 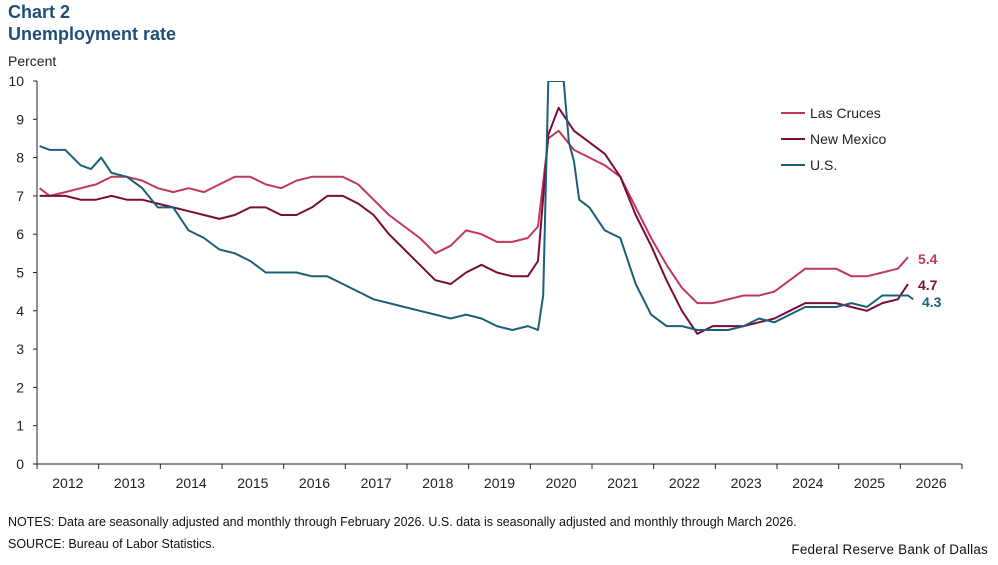 What do you see at coordinates (376, 483) in the screenshot?
I see `x-tick-label: 2017` at bounding box center [376, 483].